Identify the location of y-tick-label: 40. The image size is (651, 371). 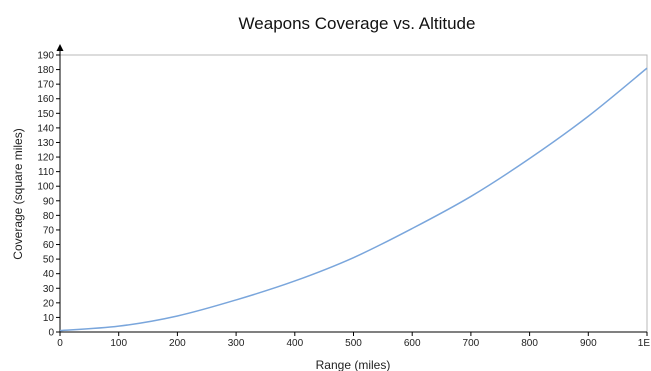
(49, 274).